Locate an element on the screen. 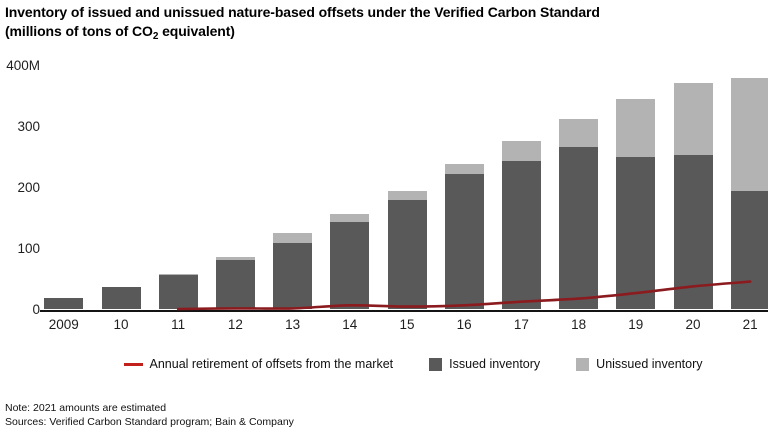 The height and width of the screenshot is (432, 768). x-tick-label-18: 18 is located at coordinates (579, 324).